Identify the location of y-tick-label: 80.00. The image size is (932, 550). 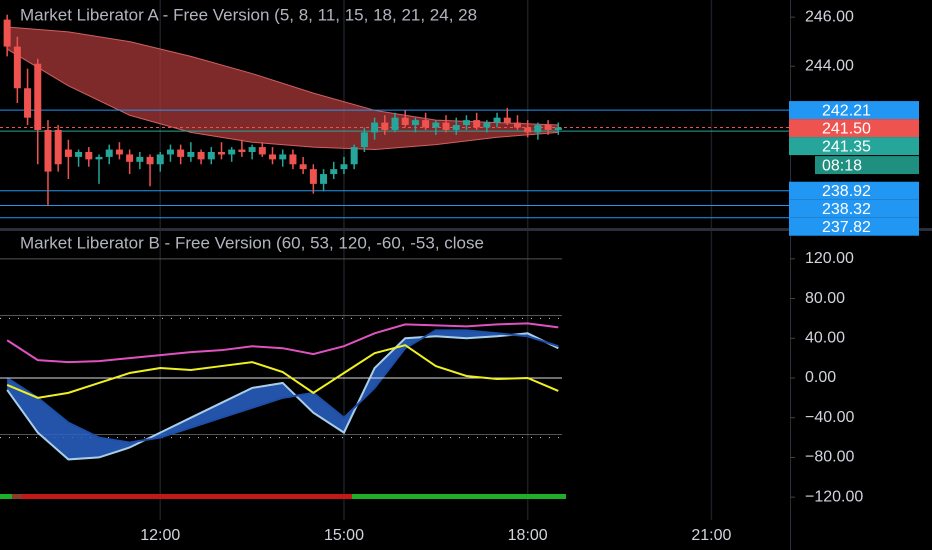
(825, 298).